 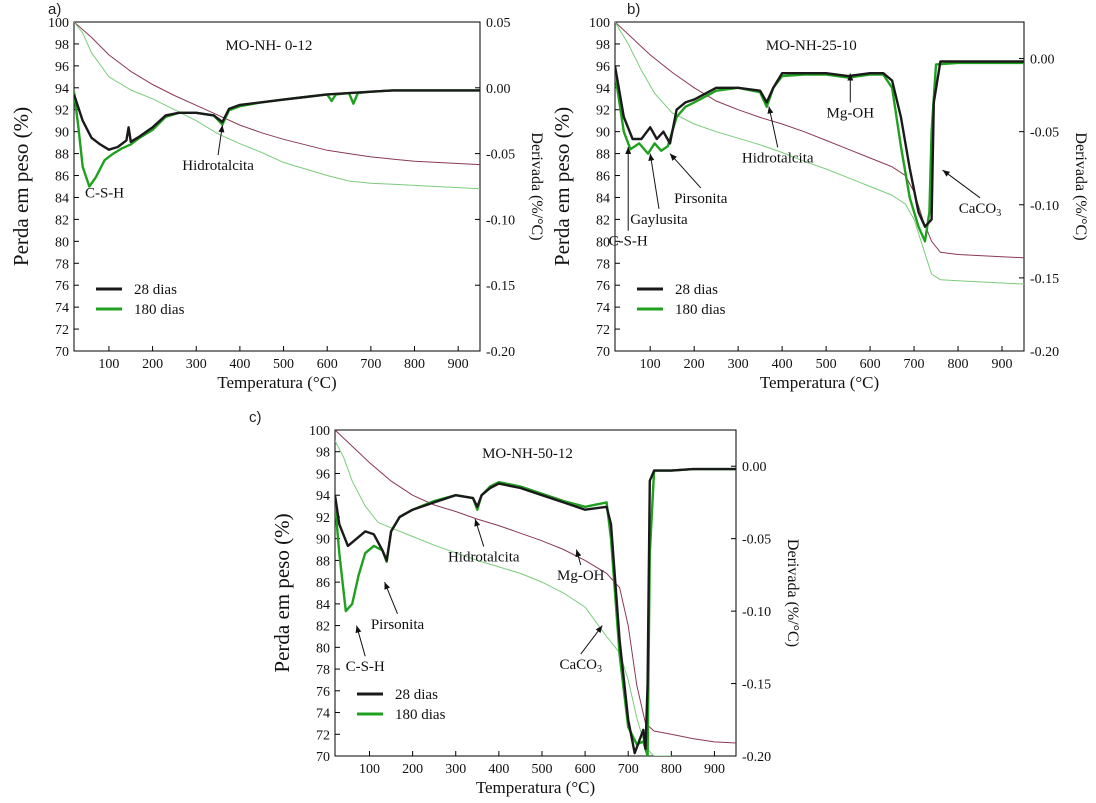 I want to click on y2-tick-label: -0.20, so click(x=1044, y=352).